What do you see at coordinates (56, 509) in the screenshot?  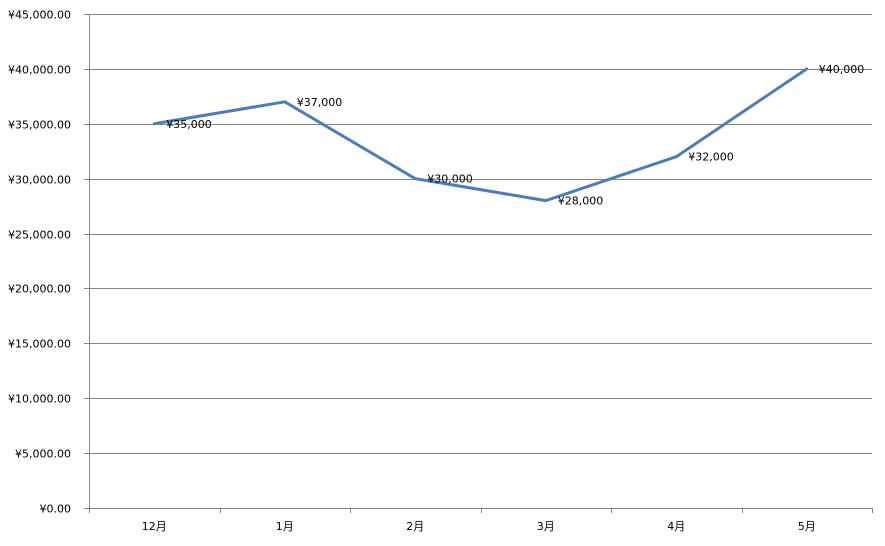 I see `y-tick-label: ¥0.00` at bounding box center [56, 509].